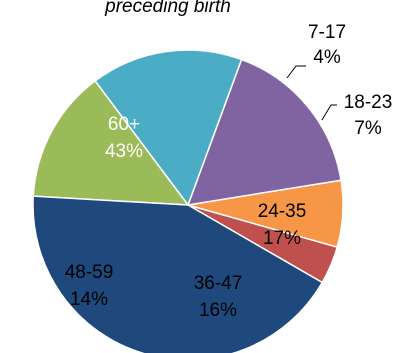  What do you see at coordinates (368, 128) in the screenshot?
I see `slice-percent-label: 7%` at bounding box center [368, 128].